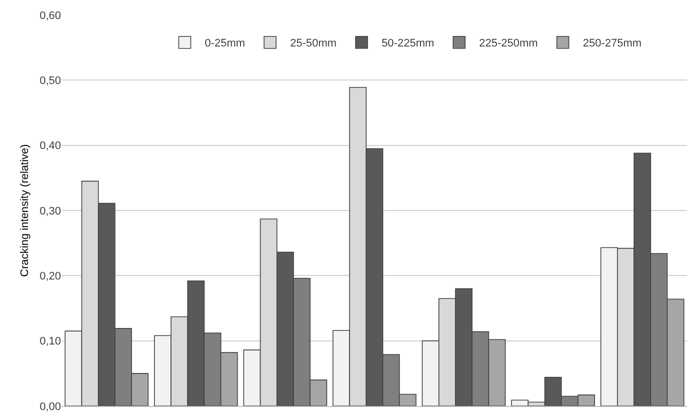 The width and height of the screenshot is (691, 418). What do you see at coordinates (50, 342) in the screenshot?
I see `y-tick-label: 0,10` at bounding box center [50, 342].